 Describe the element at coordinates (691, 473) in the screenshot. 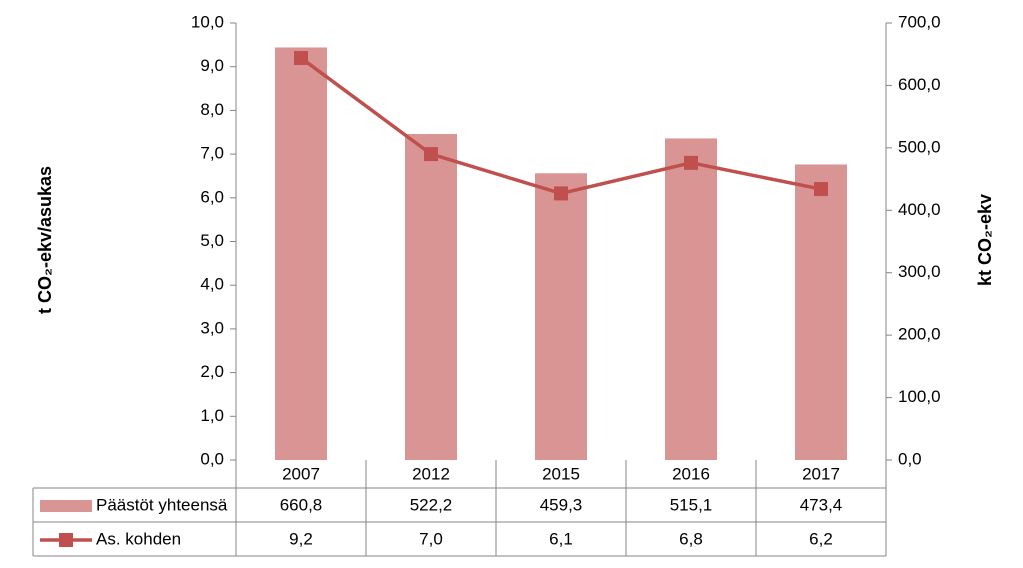

I see `x-tick-label: 2016` at that location.